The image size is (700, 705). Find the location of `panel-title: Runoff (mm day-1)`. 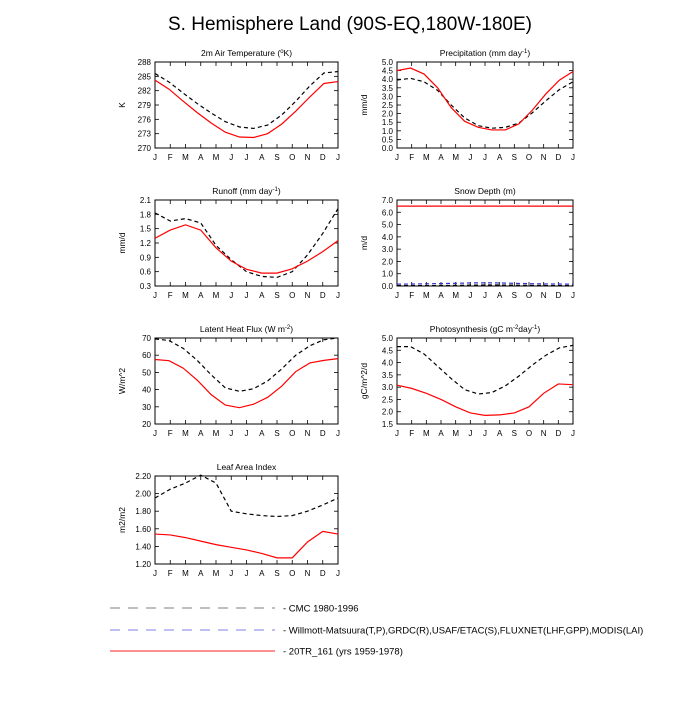

panel-title: Runoff (mm day-1) is located at coordinates (246, 191).